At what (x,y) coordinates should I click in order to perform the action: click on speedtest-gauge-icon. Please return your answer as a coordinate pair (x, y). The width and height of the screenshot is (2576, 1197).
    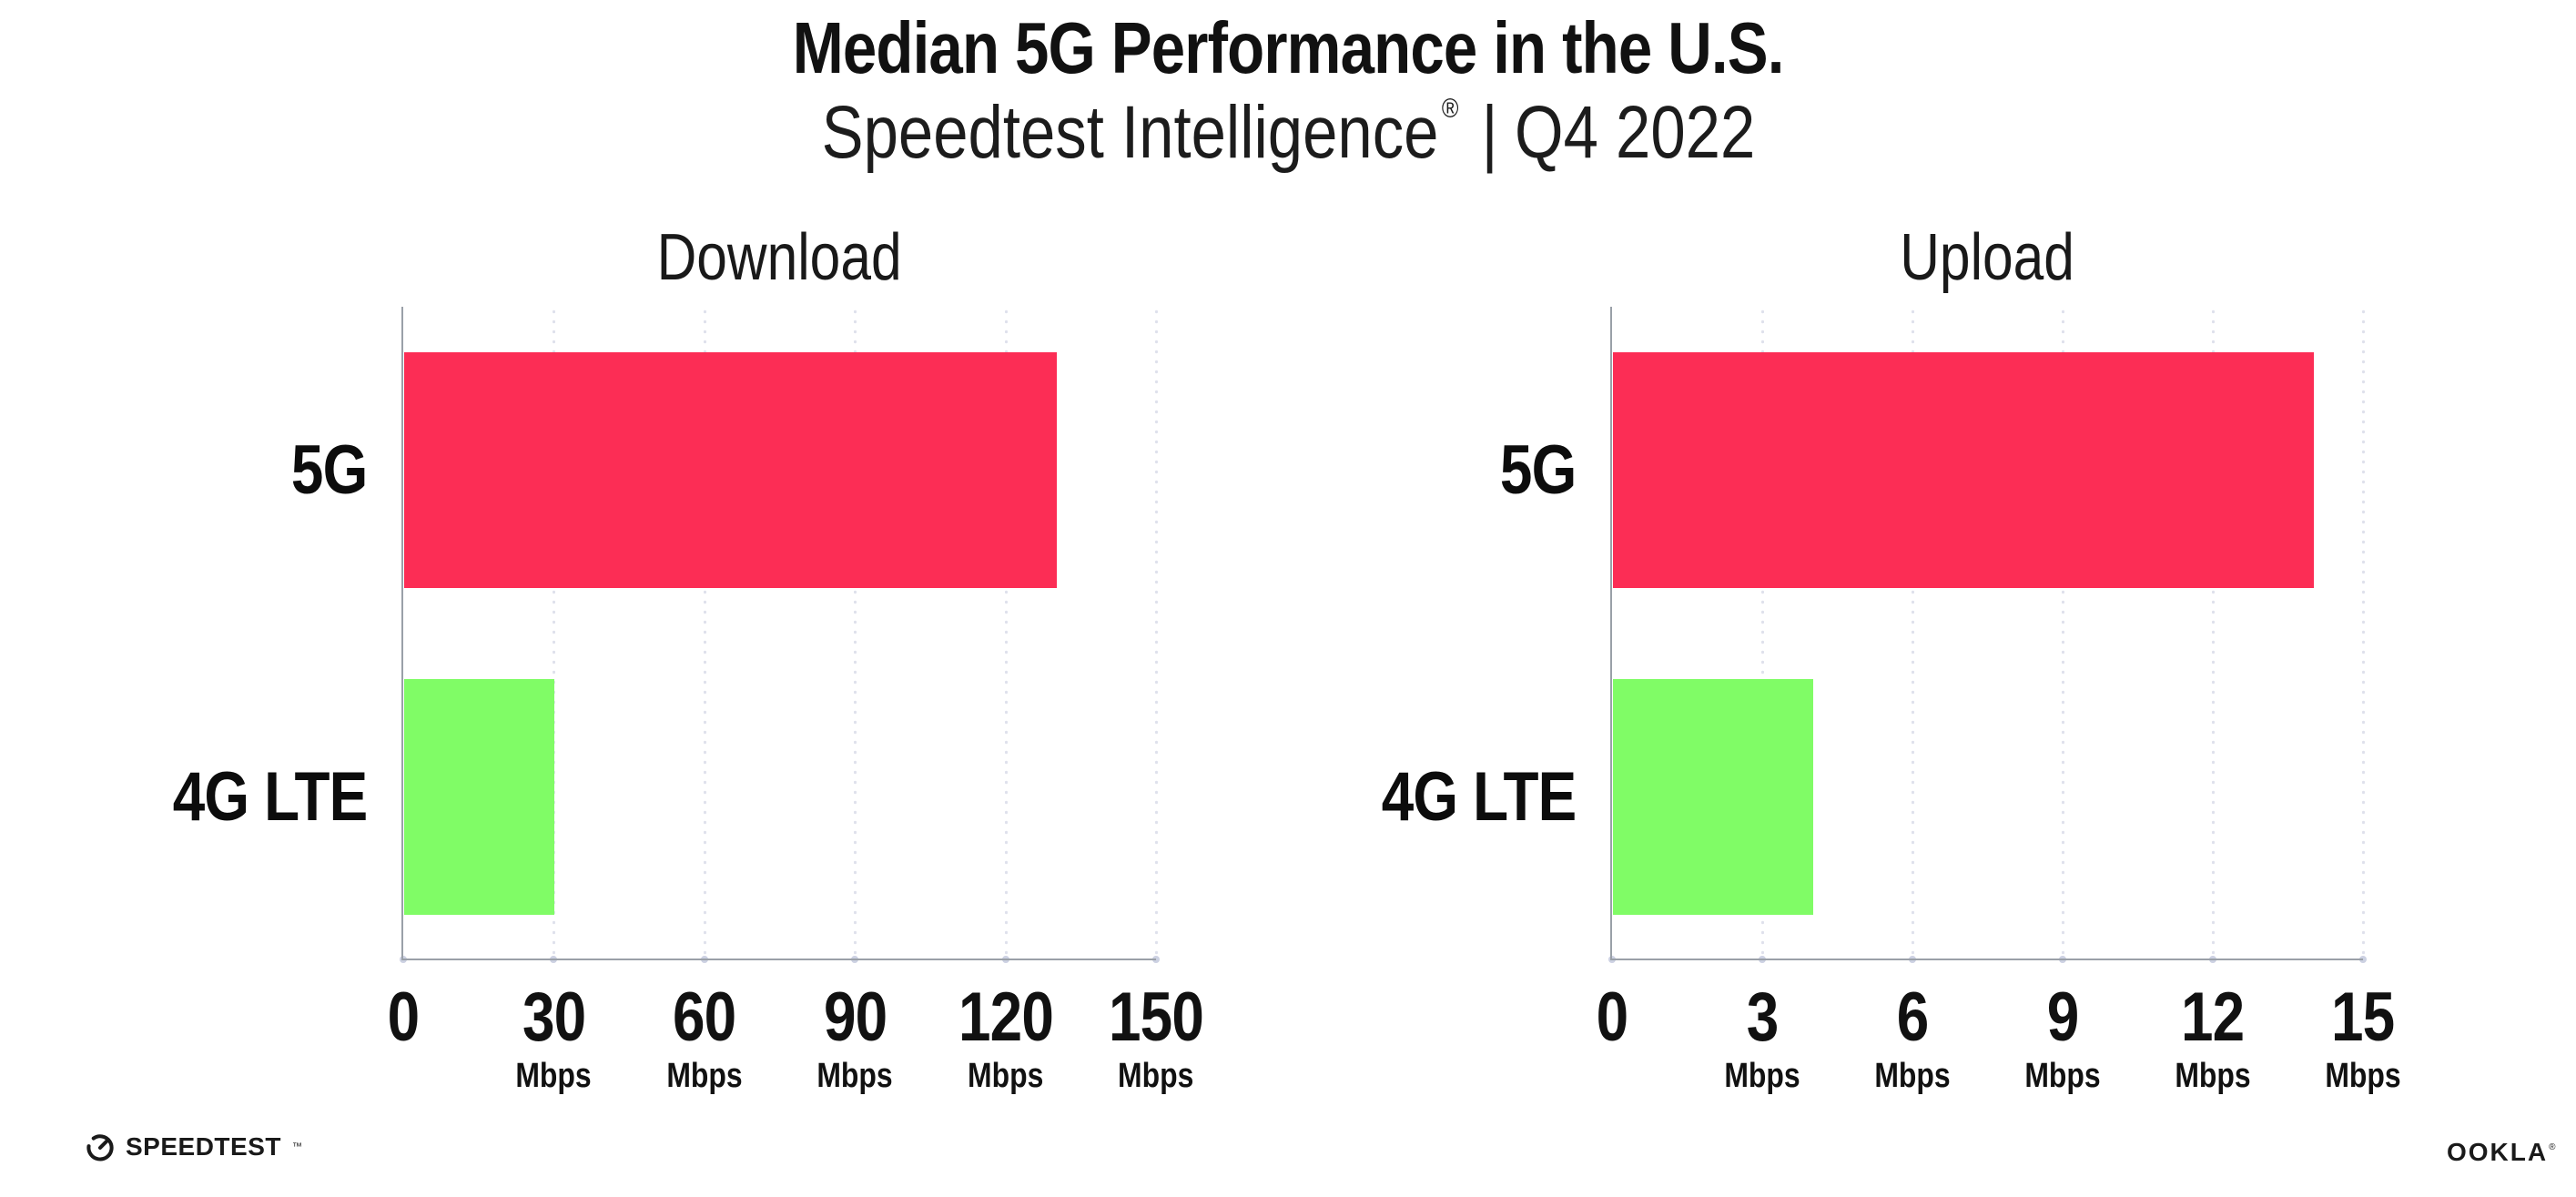
    Looking at the image, I should click on (100, 1147).